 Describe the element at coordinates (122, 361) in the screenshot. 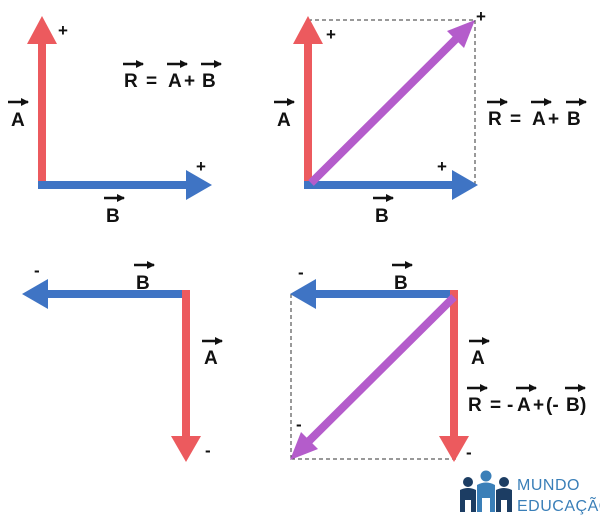

I see `diagram-bottom-left: - - B A` at that location.